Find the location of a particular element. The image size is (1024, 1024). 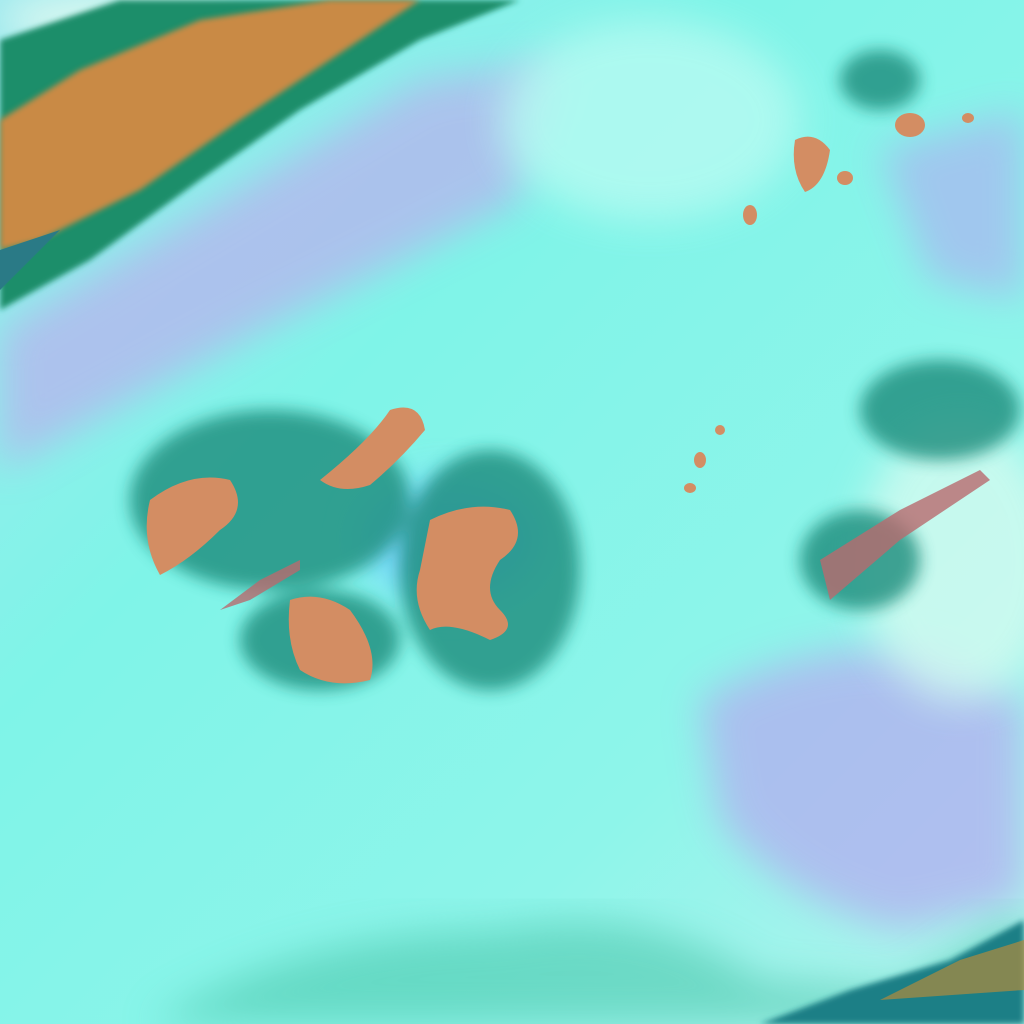

terrain-ridge-bottom is located at coordinates (587, 967).